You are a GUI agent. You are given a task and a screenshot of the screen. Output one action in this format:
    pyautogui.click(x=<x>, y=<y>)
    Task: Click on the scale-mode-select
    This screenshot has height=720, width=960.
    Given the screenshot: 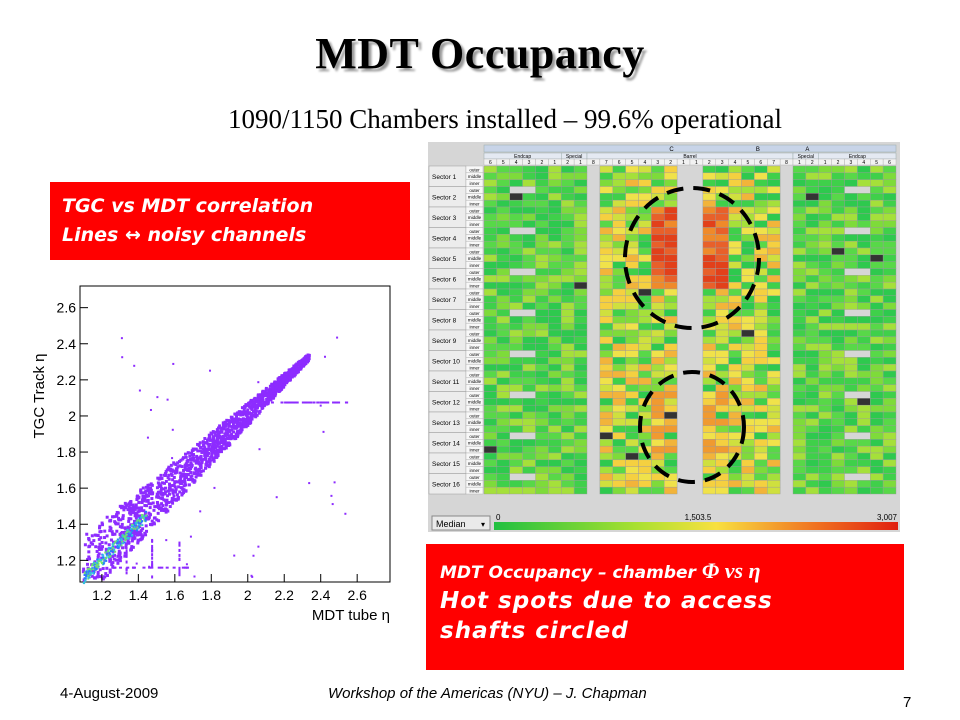 What is the action you would take?
    pyautogui.click(x=461, y=523)
    